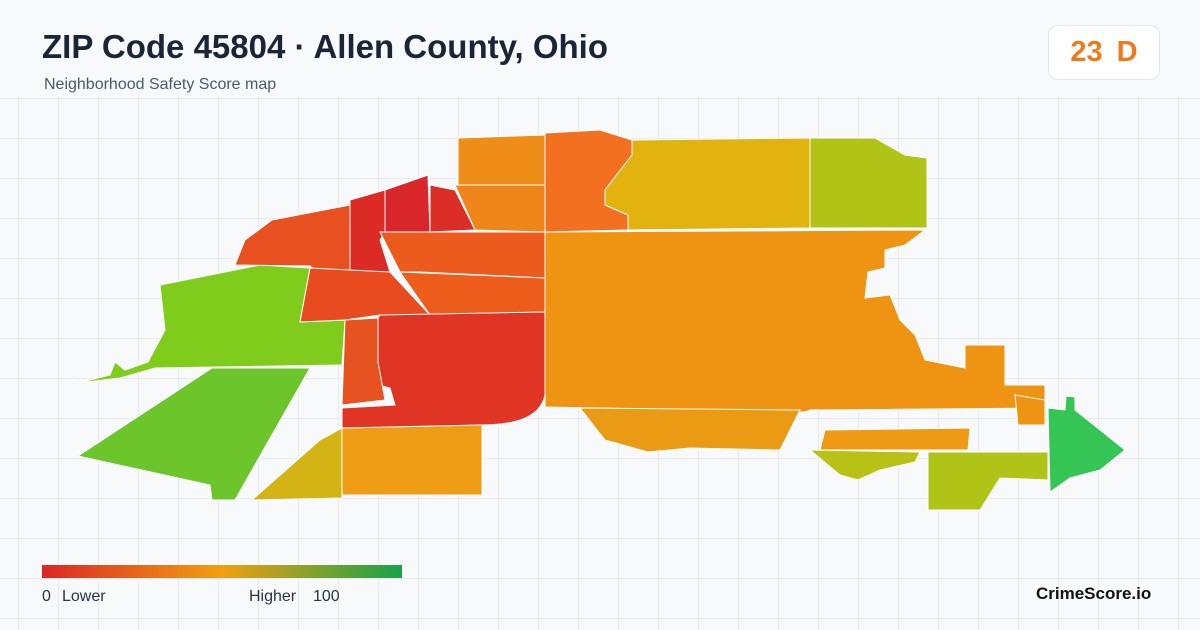  What do you see at coordinates (273, 596) in the screenshot?
I see `legend-max-label: Higher` at bounding box center [273, 596].